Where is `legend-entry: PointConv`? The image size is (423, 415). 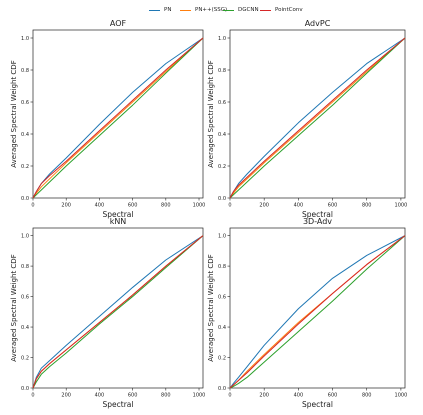
legend-entry: PointConv is located at coordinates (281, 10).